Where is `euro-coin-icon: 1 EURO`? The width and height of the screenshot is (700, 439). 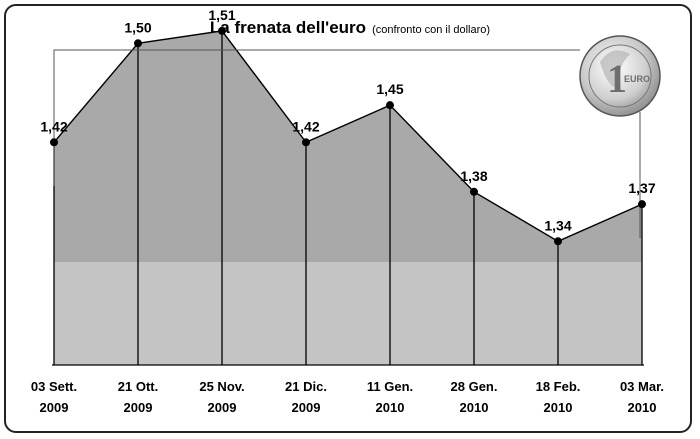
euro-coin-icon: 1 EURO is located at coordinates (620, 76).